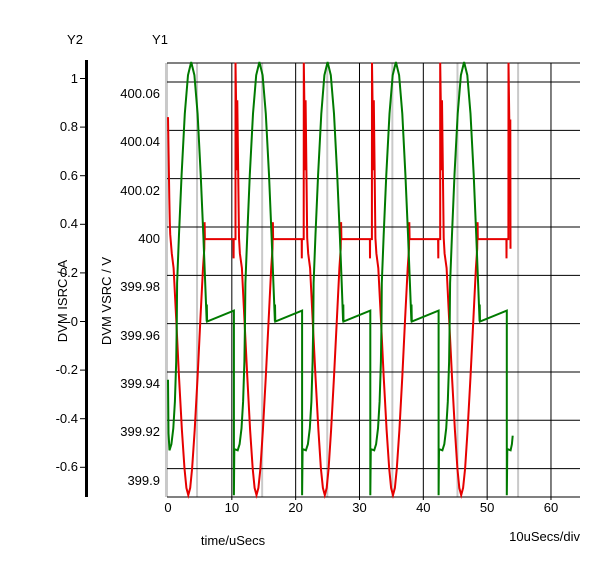 This screenshot has height=563, width=600. Describe the element at coordinates (72, 321) in the screenshot. I see `y2-tick-label: -0` at that location.